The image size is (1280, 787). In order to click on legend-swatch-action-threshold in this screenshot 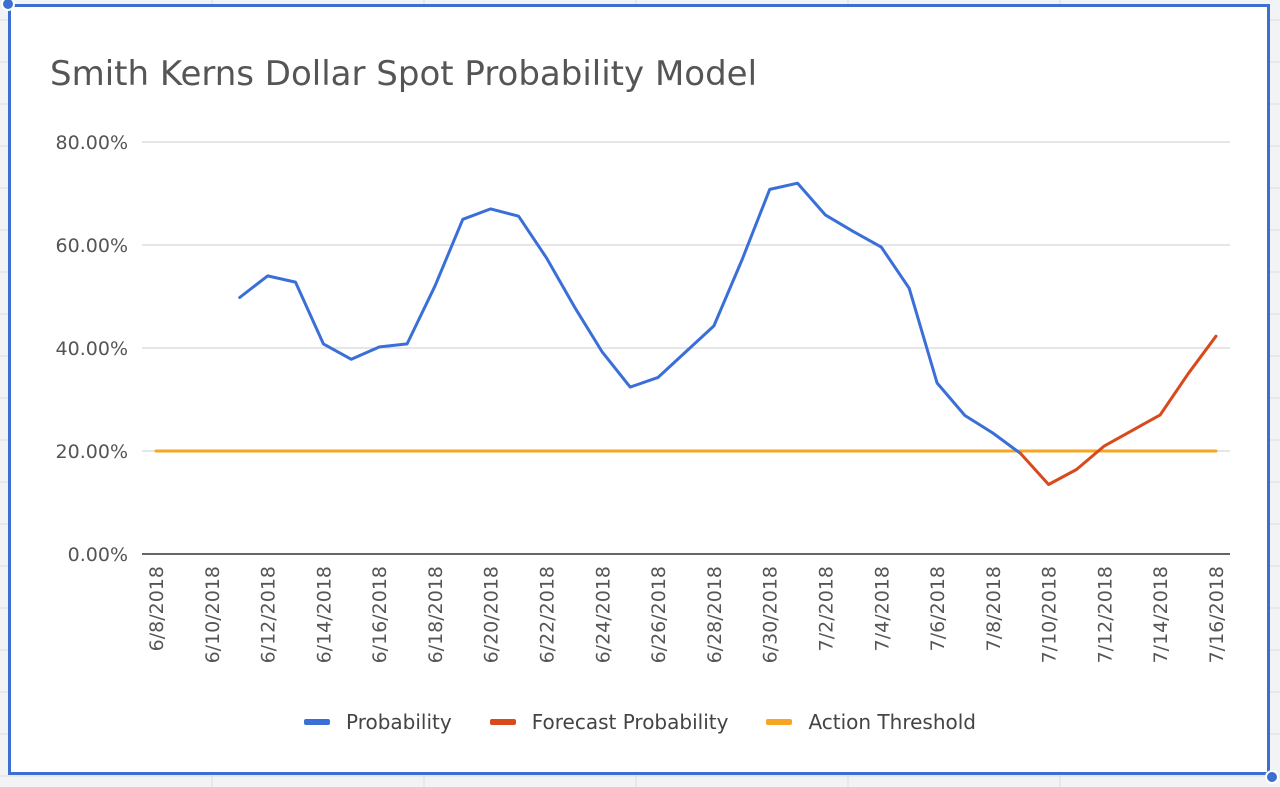, I will do `click(779, 722)`.